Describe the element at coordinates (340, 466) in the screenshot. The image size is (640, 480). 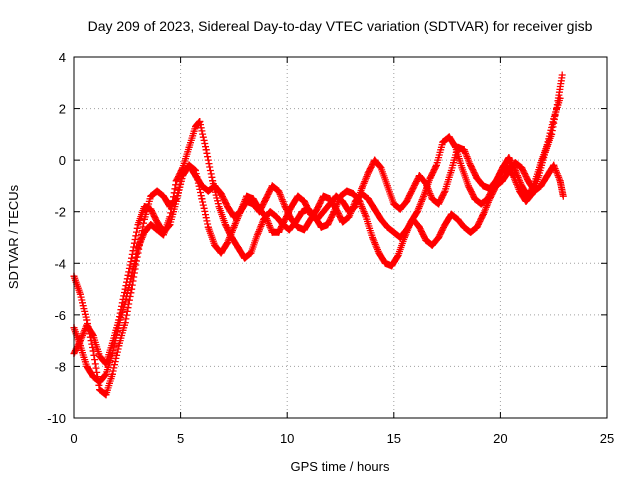
I see `x-axis-label: GPS time / hours` at that location.